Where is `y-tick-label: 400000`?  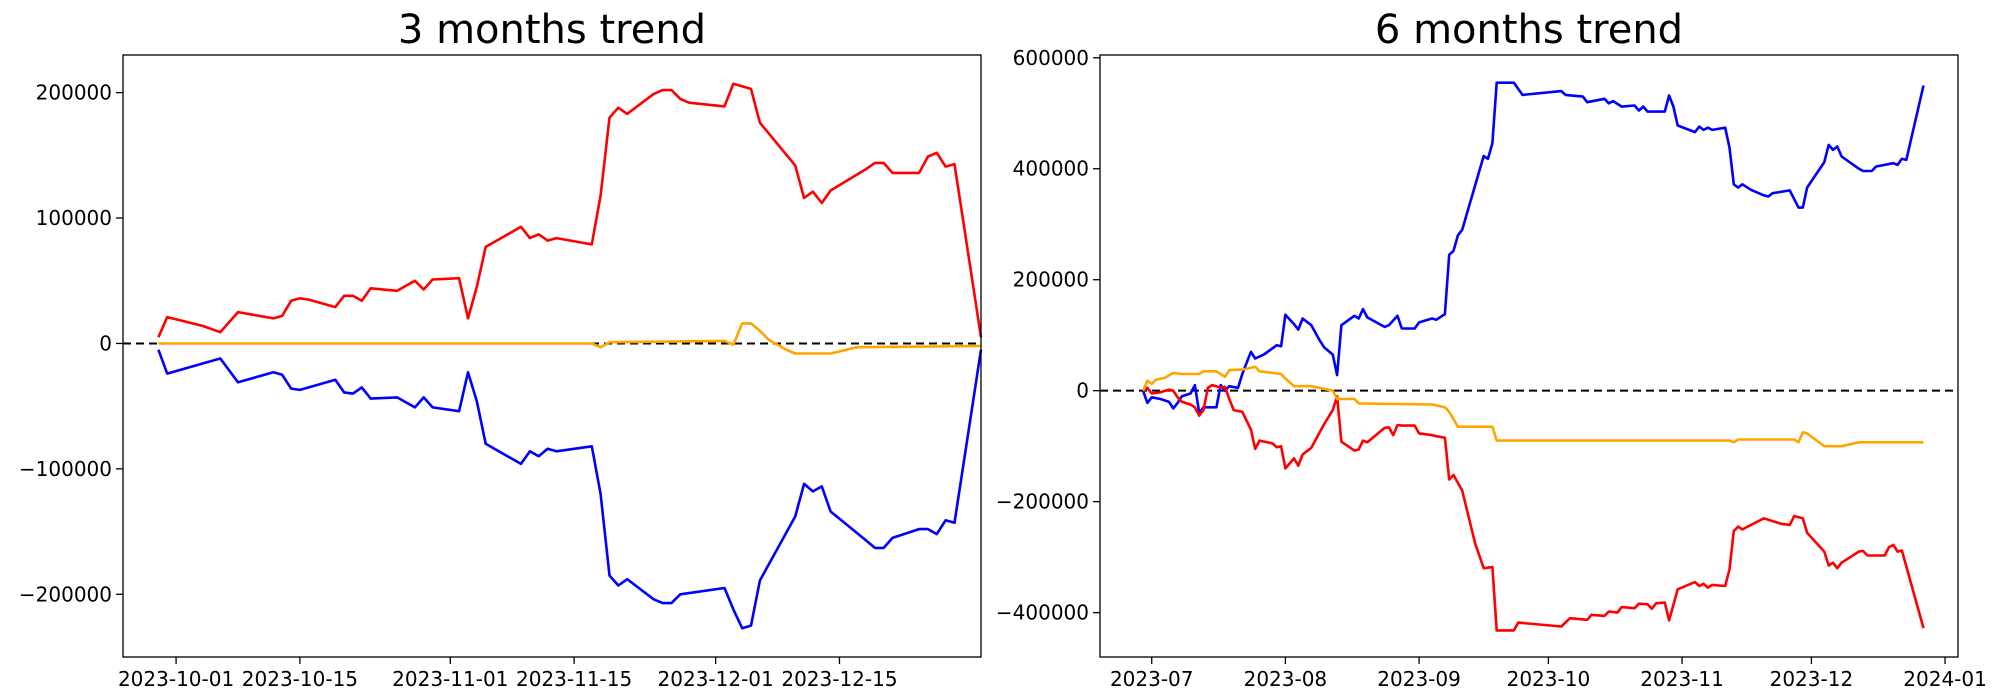 y-tick-label: 400000 is located at coordinates (1051, 169).